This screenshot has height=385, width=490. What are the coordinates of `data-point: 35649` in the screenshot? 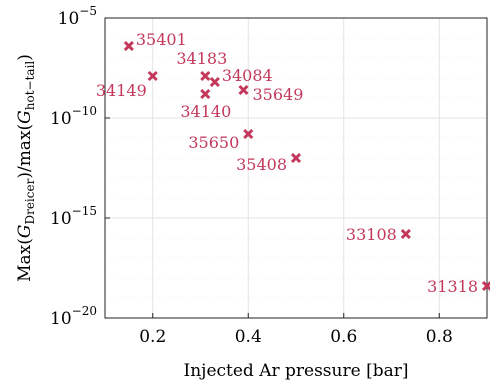 It's located at (270, 94).